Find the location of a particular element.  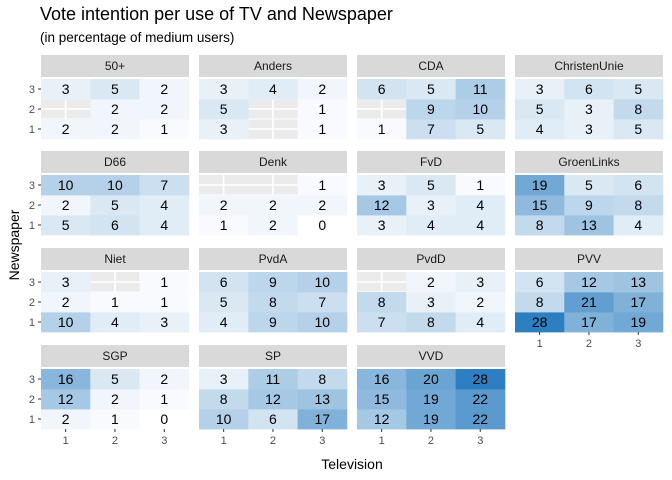

facet-cda: CDA 1 7 5 9 10 6 5 11 is located at coordinates (431, 97).